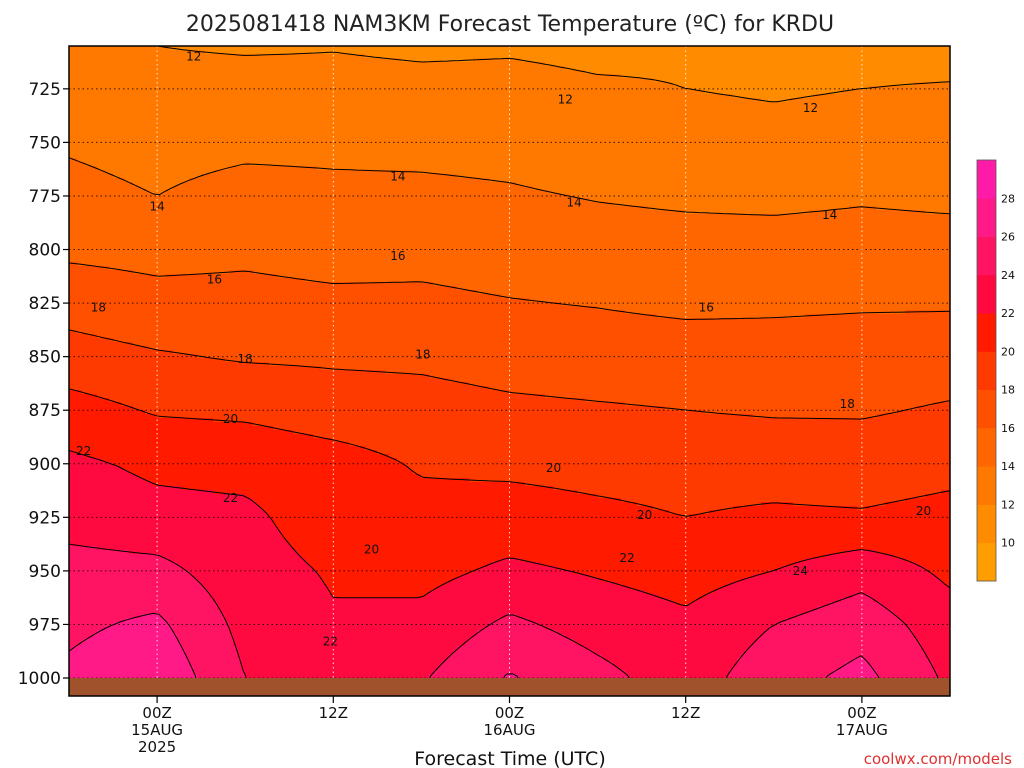 This screenshot has width=1024, height=768. I want to click on colorbar-tick-label: 18, so click(1008, 390).